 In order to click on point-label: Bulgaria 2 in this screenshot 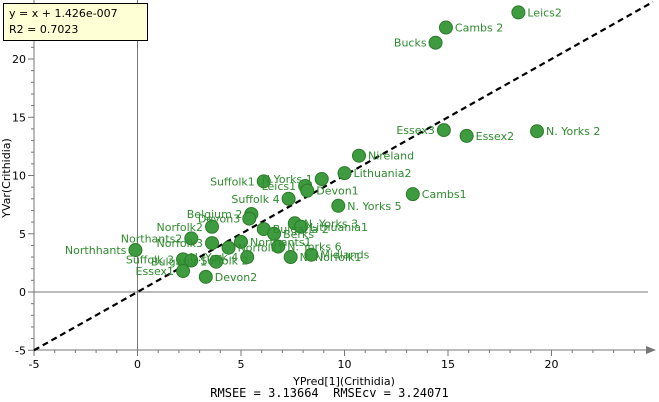, I will do `click(301, 229)`.